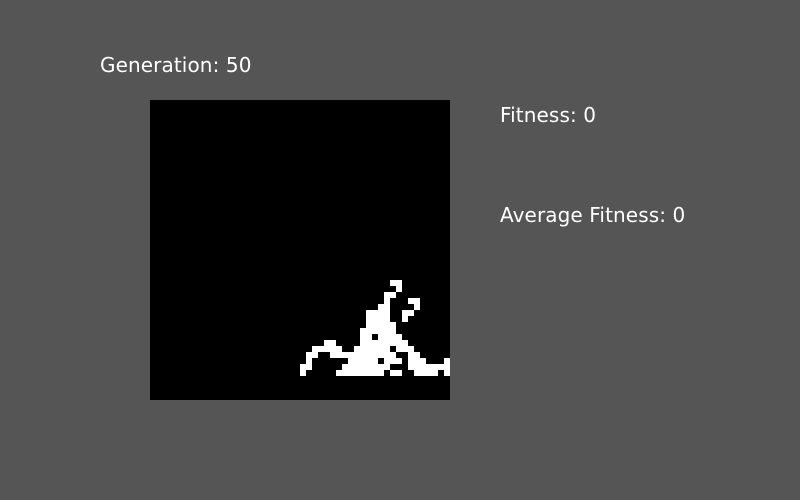 Image resolution: width=800 pixels, height=500 pixels. I want to click on generation-counter: Generation: 50, so click(176, 65).